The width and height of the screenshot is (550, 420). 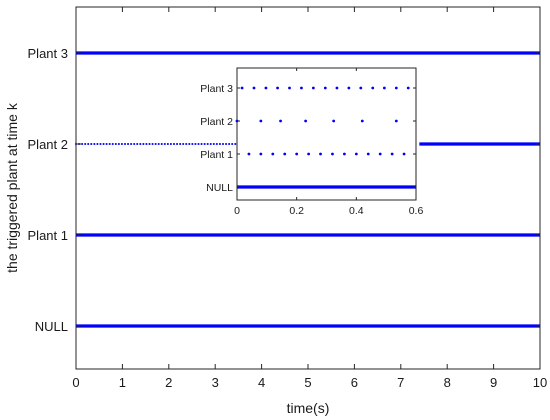 What do you see at coordinates (168, 382) in the screenshot?
I see `x-tick-label: 2` at bounding box center [168, 382].